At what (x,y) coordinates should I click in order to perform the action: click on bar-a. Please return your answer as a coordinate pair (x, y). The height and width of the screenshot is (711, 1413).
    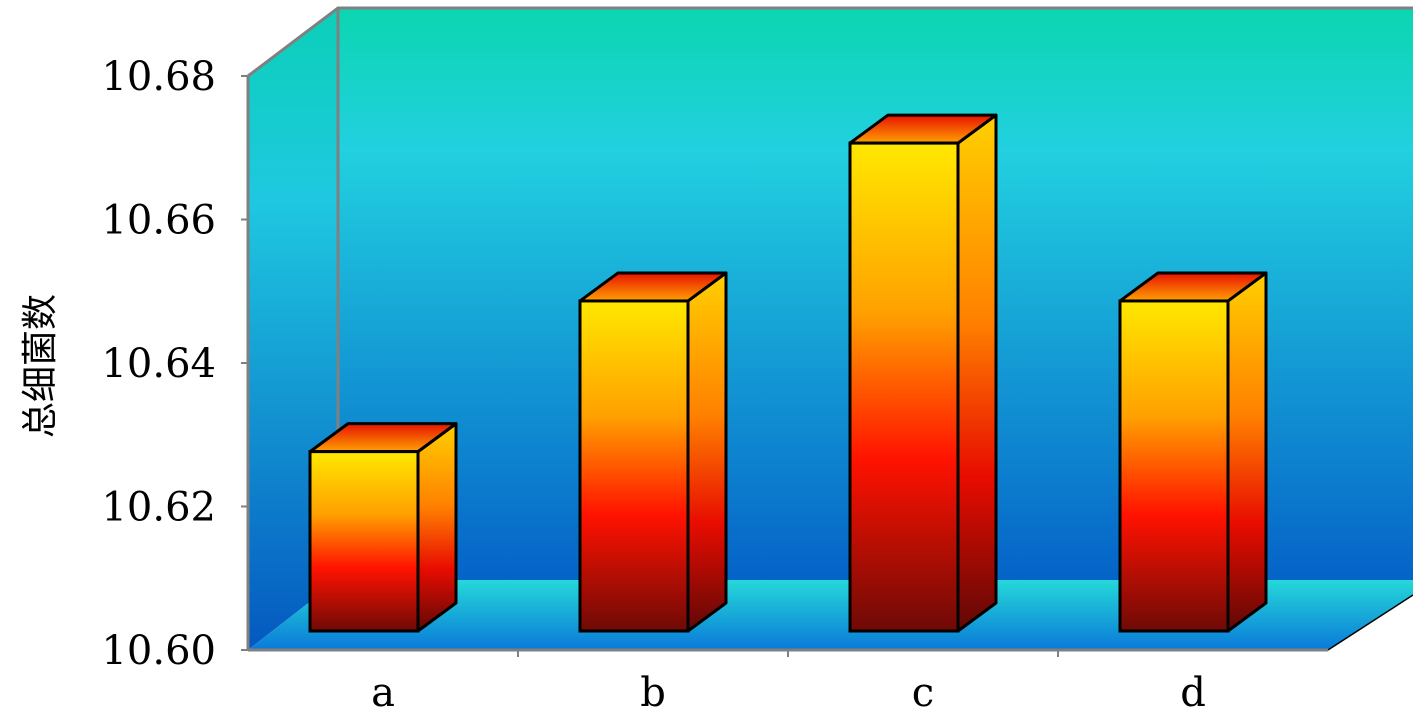
    Looking at the image, I should click on (383, 527).